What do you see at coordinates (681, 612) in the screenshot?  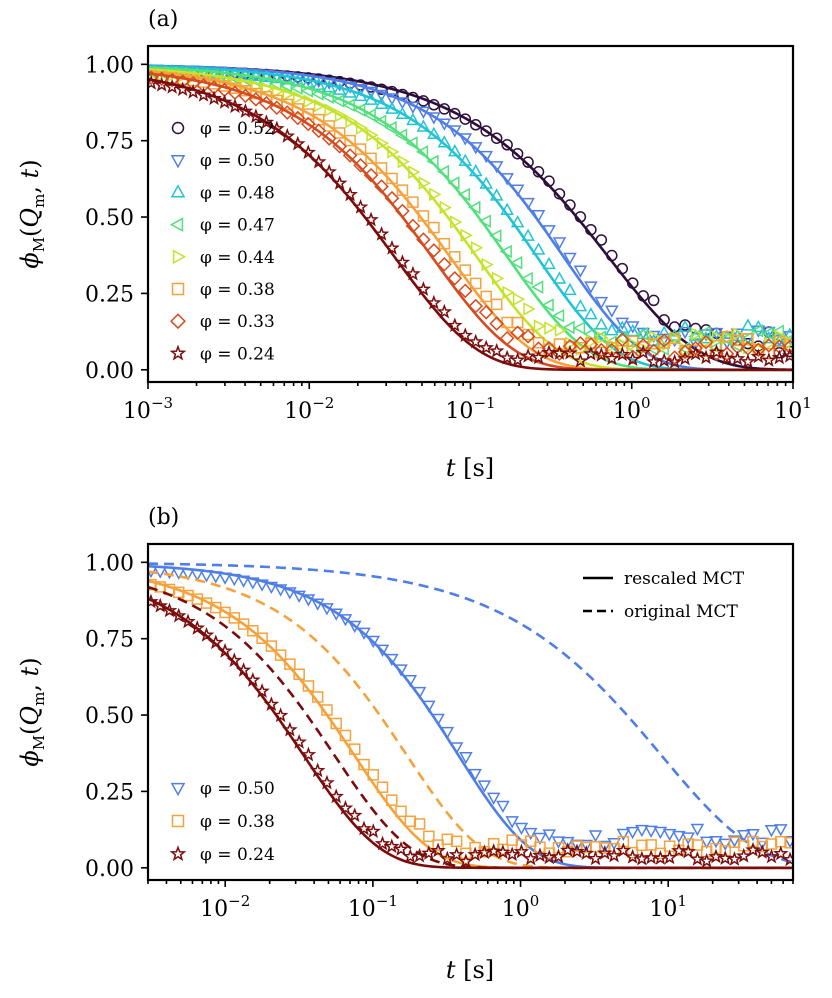 I see `style-legend-label: original MCT` at bounding box center [681, 612].